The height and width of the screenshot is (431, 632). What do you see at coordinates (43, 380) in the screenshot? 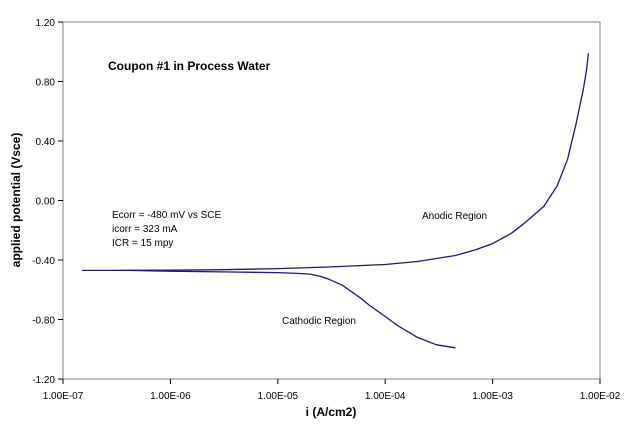
I see `y-tick-label: -1.20` at bounding box center [43, 380].